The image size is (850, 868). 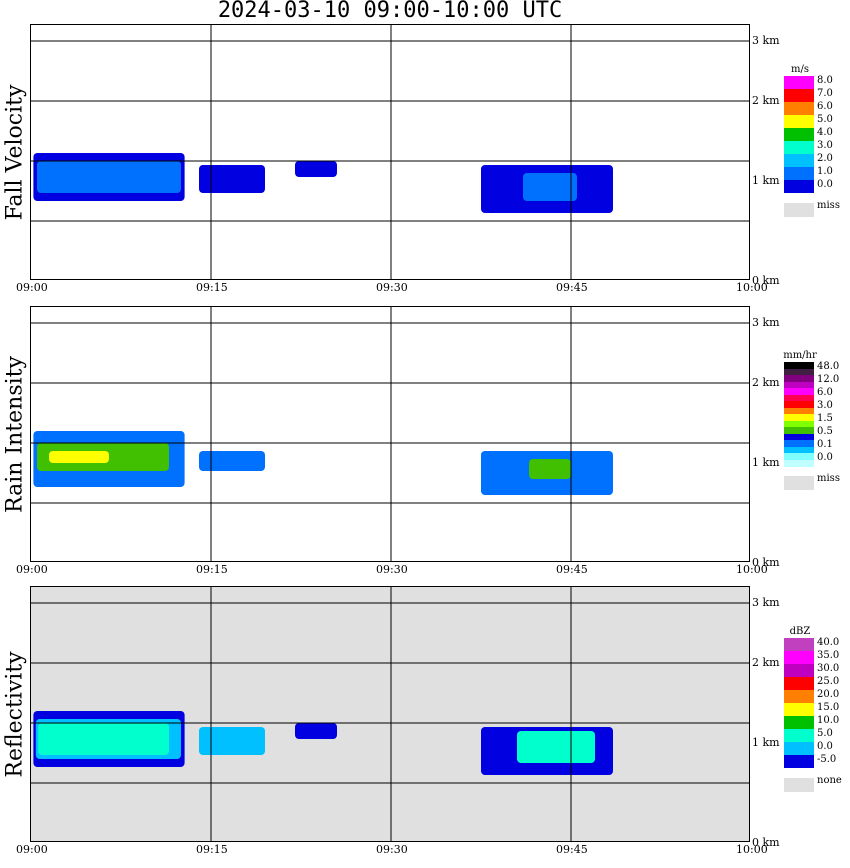 I want to click on colorbar-label: 6.0, so click(x=825, y=106).